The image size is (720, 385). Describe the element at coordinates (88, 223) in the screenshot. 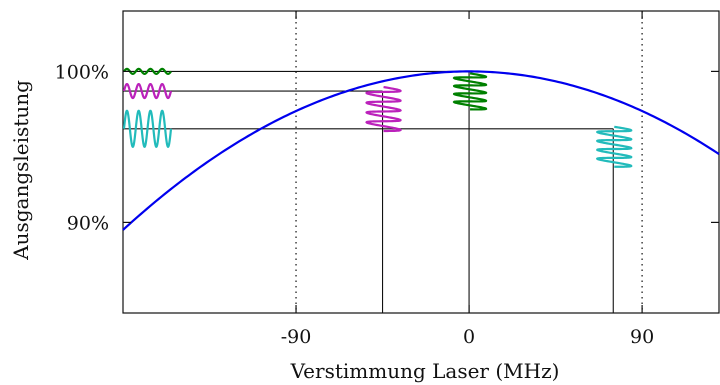

I see `y-tick-label: 90%` at that location.